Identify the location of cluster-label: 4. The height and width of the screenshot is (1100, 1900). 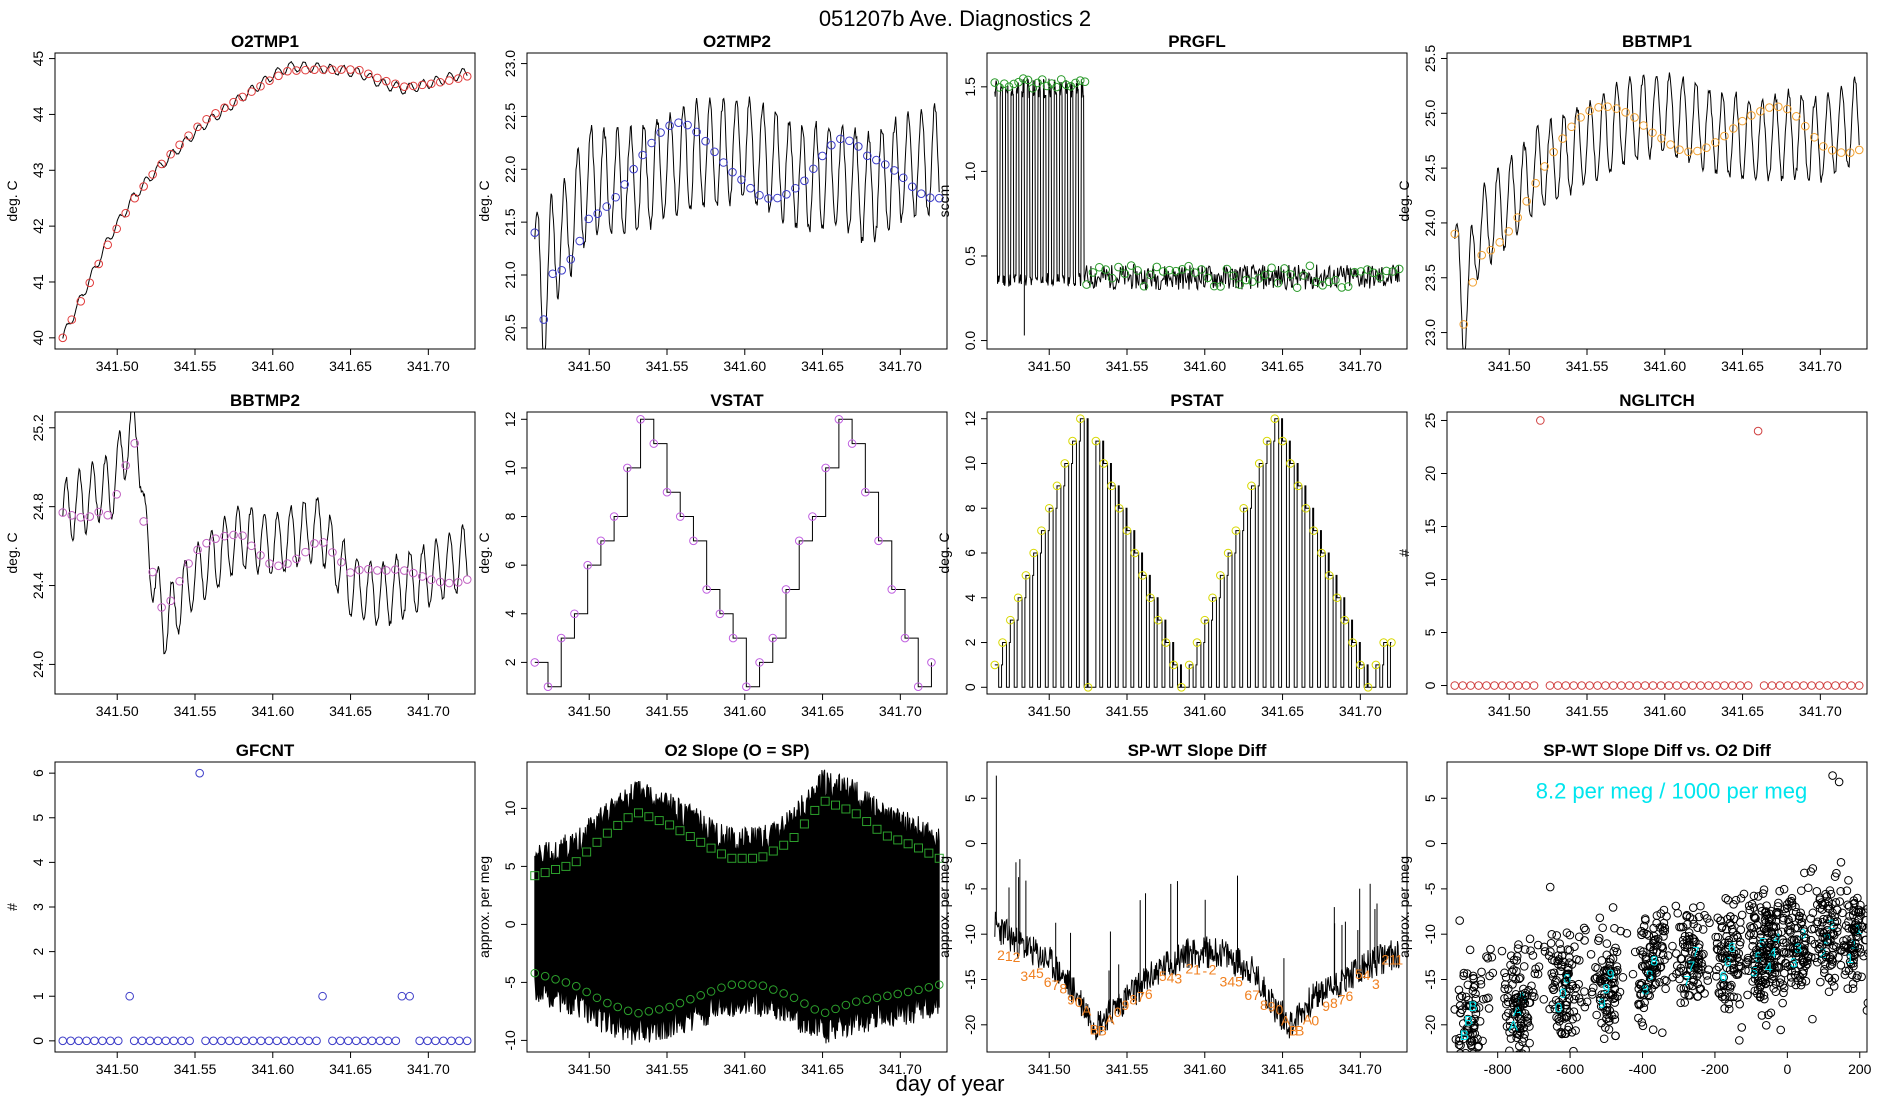
(1773, 952).